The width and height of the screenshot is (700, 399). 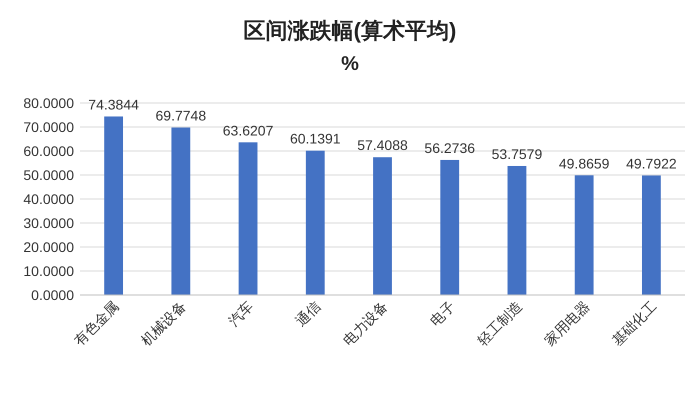 What do you see at coordinates (651, 164) in the screenshot?
I see `data-label: 49.7922` at bounding box center [651, 164].